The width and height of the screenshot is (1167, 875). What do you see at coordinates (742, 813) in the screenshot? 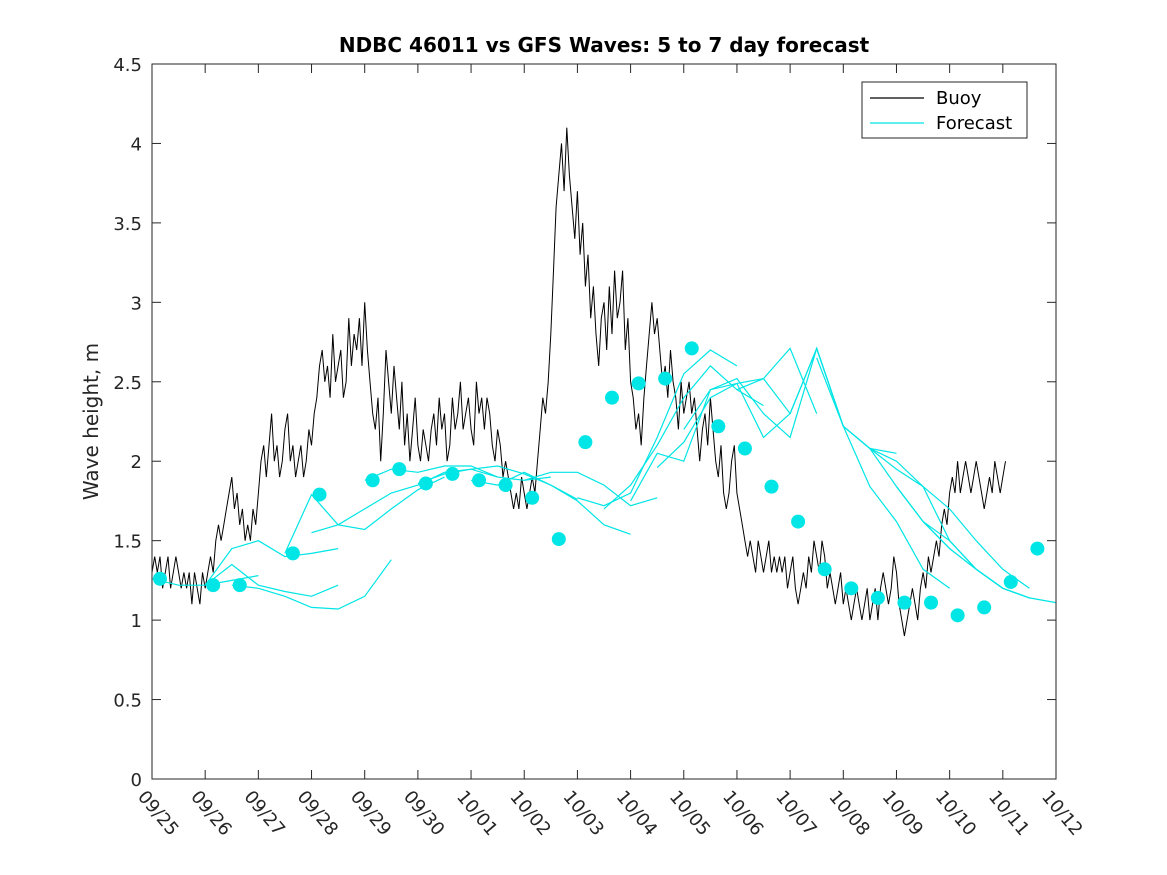
I see `x-tick-label: 10/06` at bounding box center [742, 813].